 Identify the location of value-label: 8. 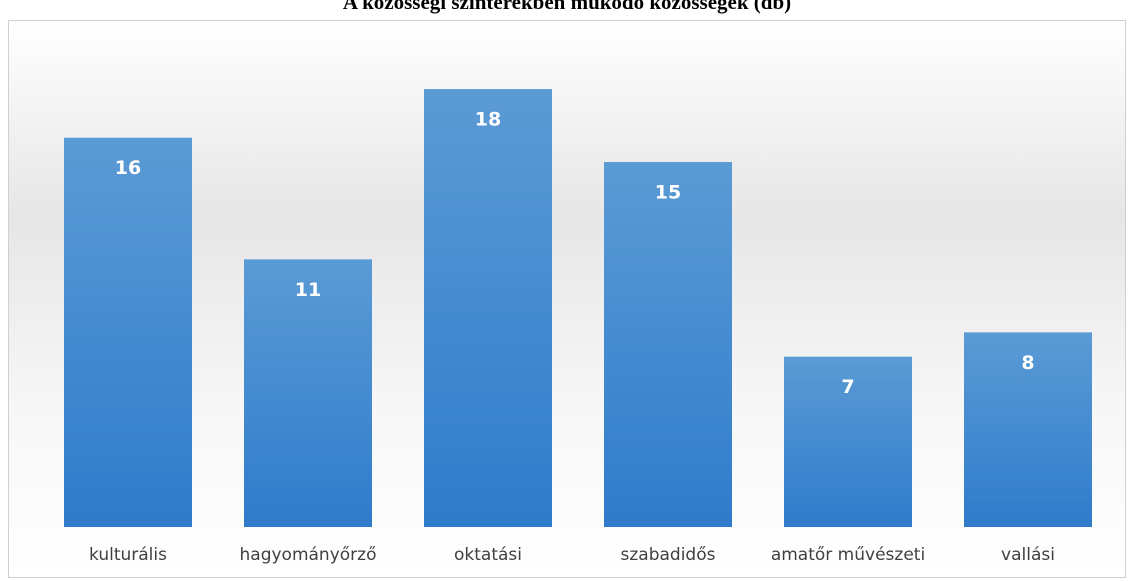
(1027, 363).